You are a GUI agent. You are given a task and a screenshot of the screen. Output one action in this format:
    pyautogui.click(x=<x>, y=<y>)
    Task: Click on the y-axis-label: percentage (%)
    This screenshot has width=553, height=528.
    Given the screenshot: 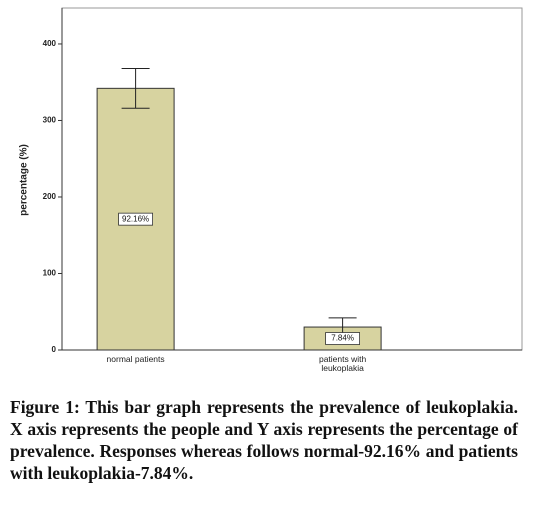 What is the action you would take?
    pyautogui.click(x=24, y=180)
    